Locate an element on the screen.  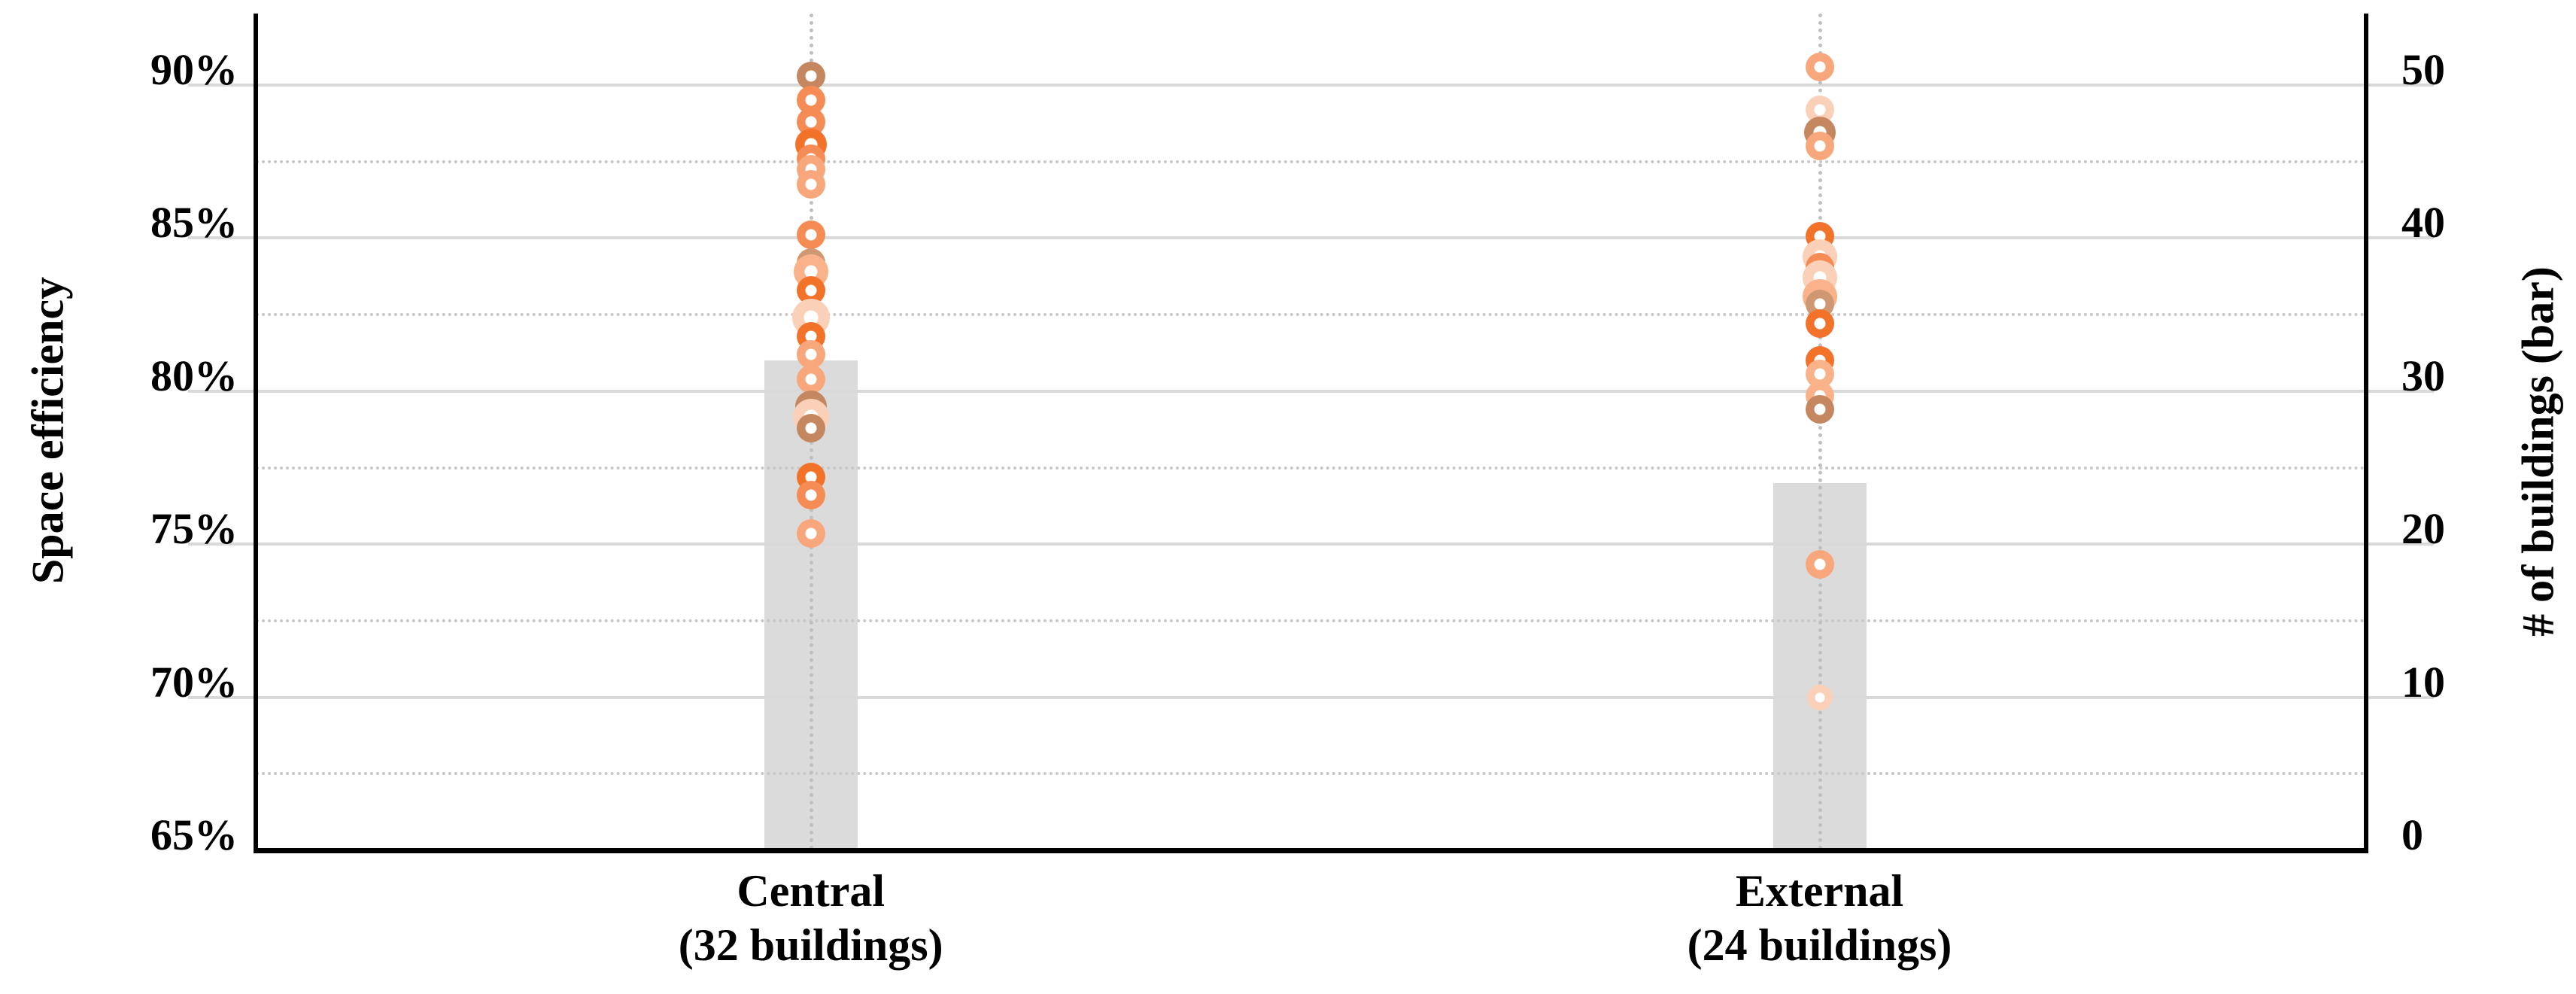
left-tick-75%: 75% is located at coordinates (194, 529).